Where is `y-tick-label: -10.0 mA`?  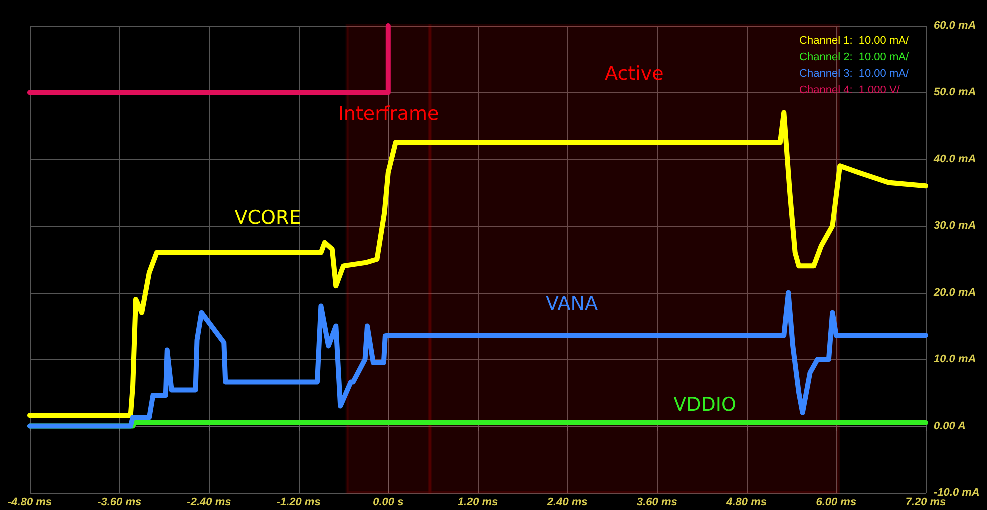
y-tick-label: -10.0 mA is located at coordinates (957, 493).